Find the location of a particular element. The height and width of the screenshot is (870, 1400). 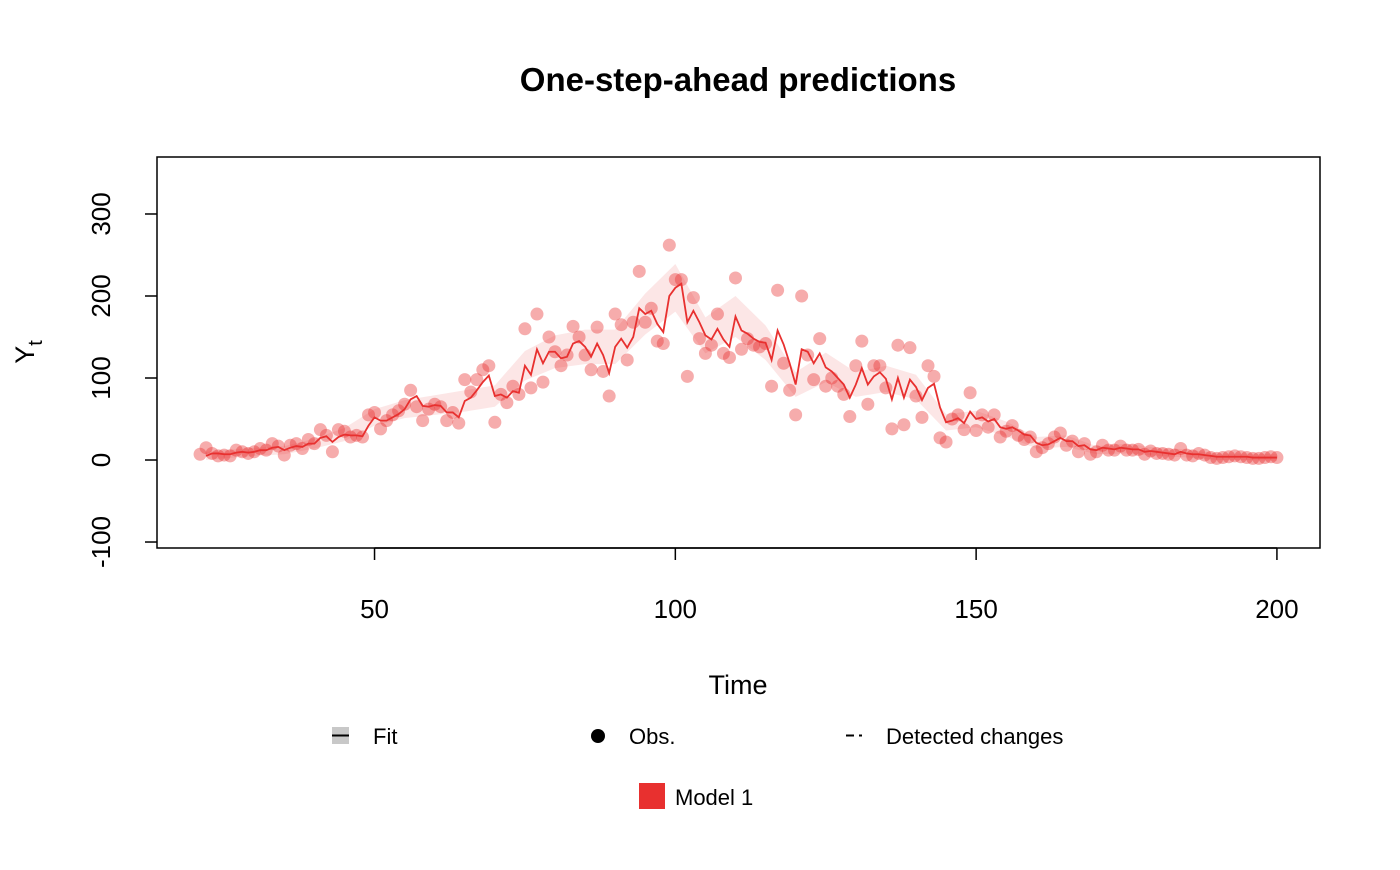

legend-label: Obs. is located at coordinates (652, 736).